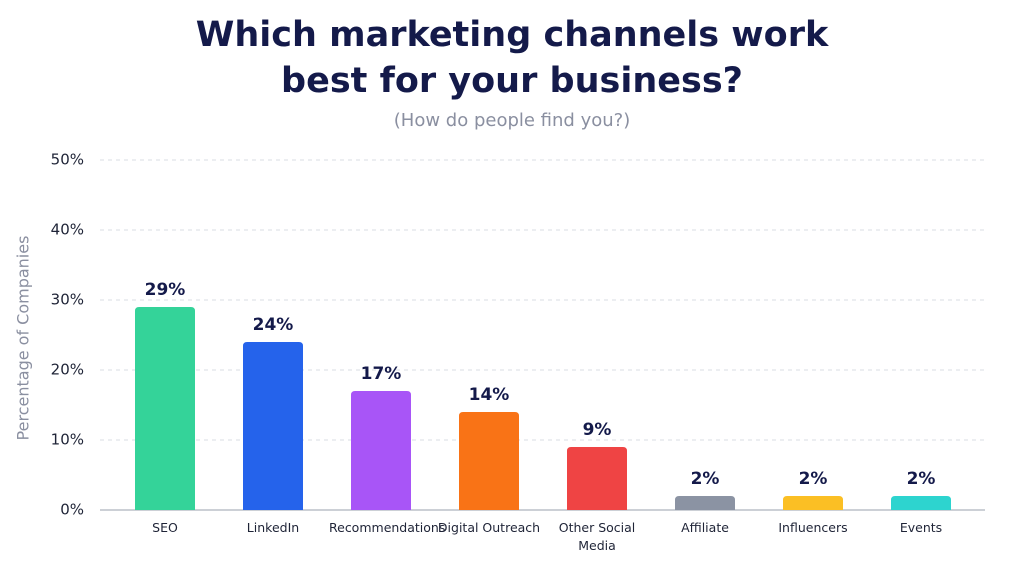 This screenshot has height=567, width=1024. What do you see at coordinates (273, 325) in the screenshot?
I see `data-label: 24%` at bounding box center [273, 325].